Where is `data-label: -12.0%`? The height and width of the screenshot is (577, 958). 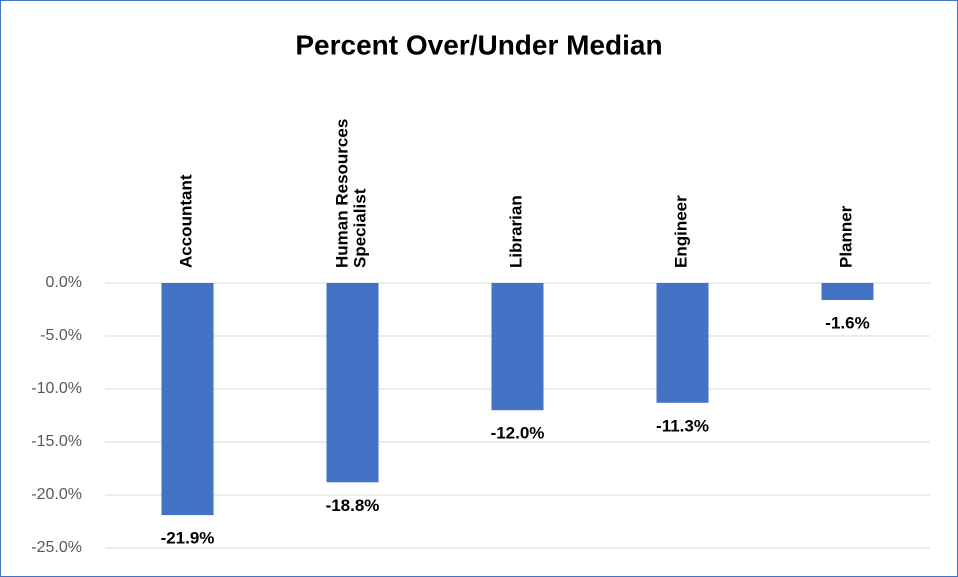
data-label: -12.0% is located at coordinates (518, 433).